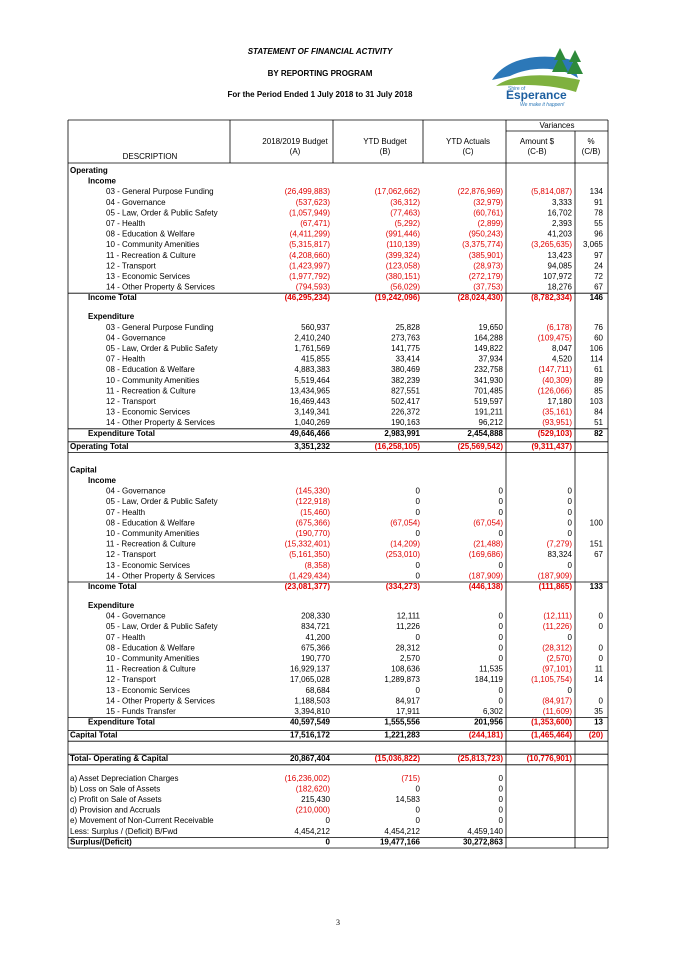  I want to click on cell-value: (25,813,723), so click(481, 758).